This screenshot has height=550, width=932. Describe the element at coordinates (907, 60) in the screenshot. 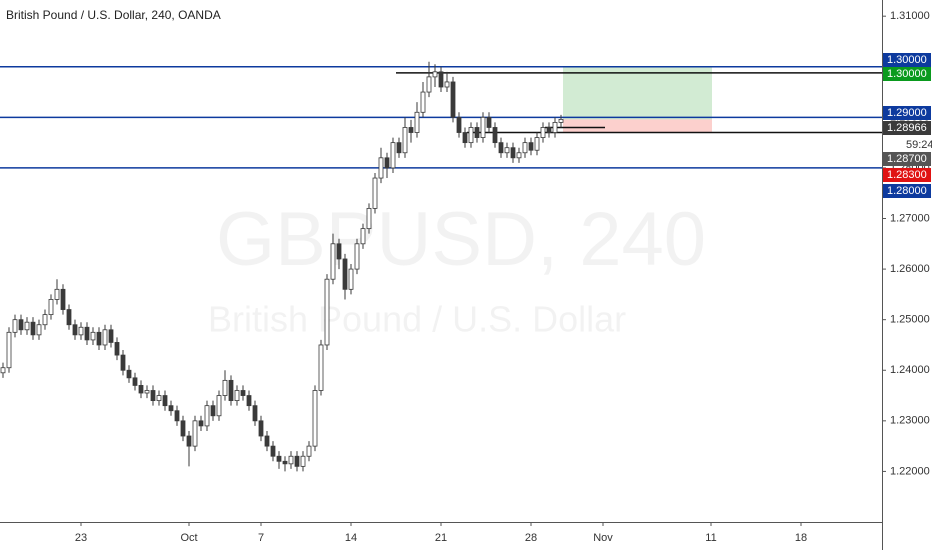

I see `hline-label: 1.30000` at that location.